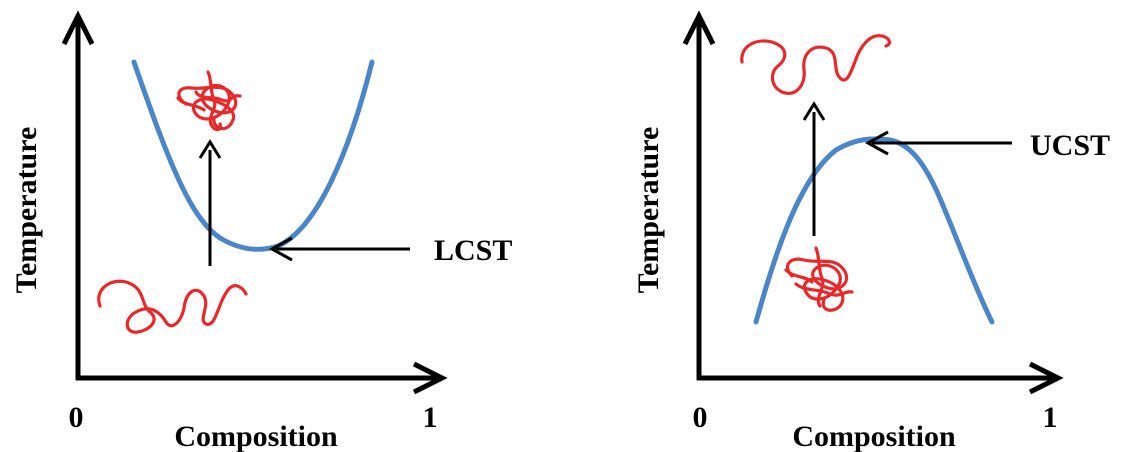  Describe the element at coordinates (876, 143) in the screenshot. I see `ucst-pointer-arrowhead` at that location.